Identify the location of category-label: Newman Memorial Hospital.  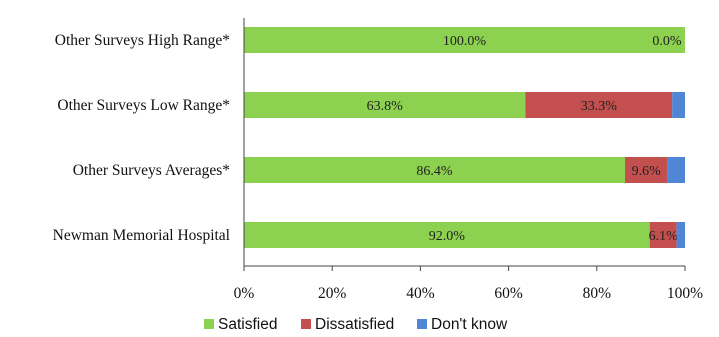
(141, 235).